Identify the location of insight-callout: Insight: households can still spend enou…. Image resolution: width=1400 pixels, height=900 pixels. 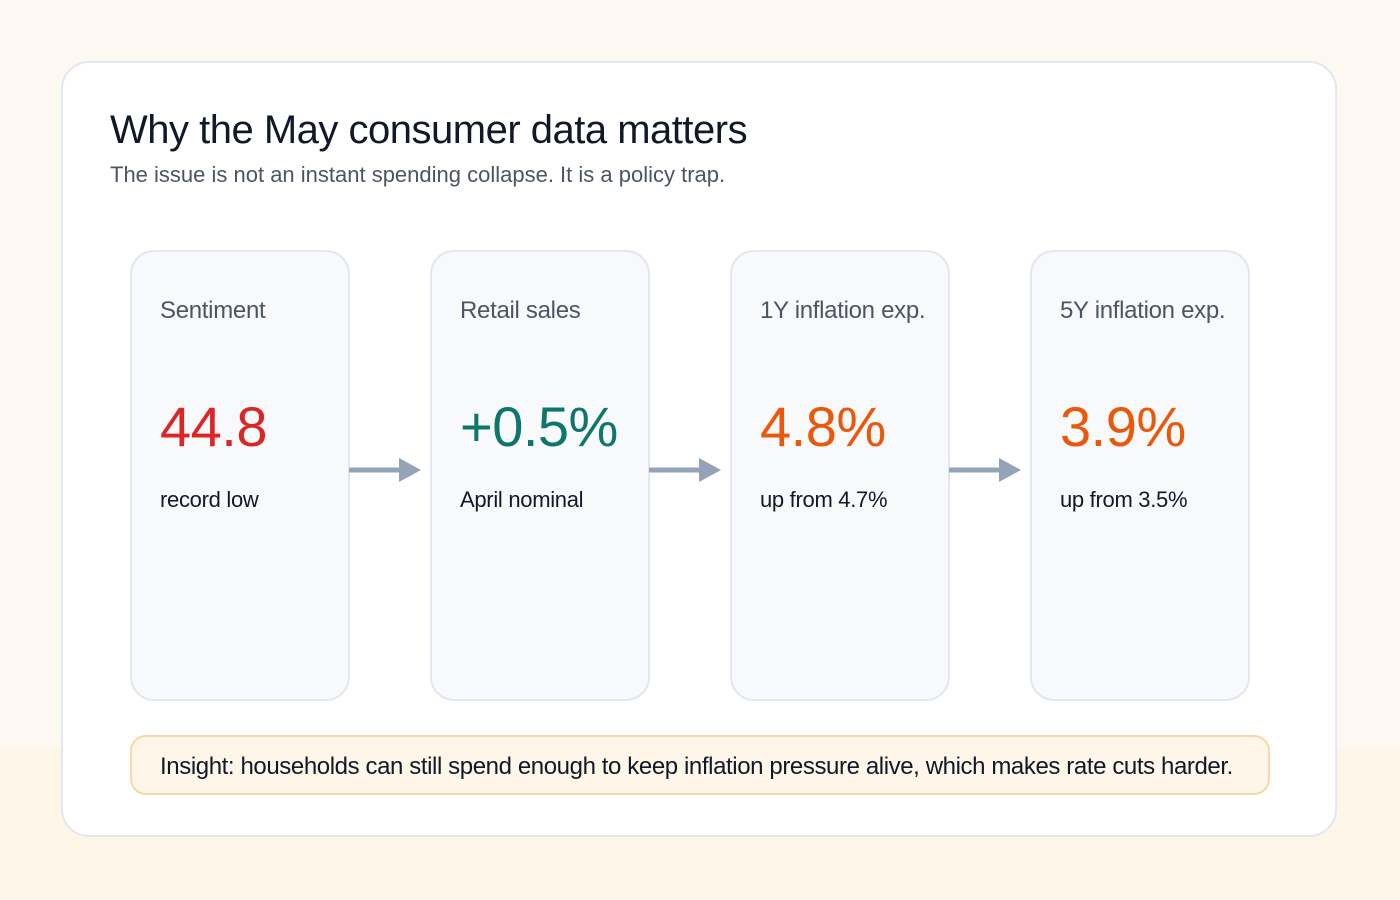
(700, 765).